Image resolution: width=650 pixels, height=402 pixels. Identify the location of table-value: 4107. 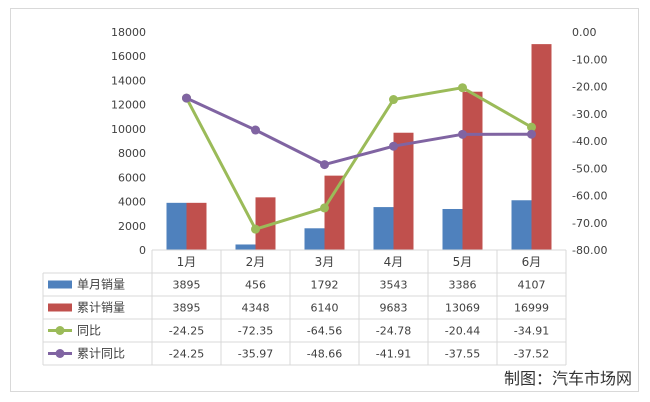
(532, 285).